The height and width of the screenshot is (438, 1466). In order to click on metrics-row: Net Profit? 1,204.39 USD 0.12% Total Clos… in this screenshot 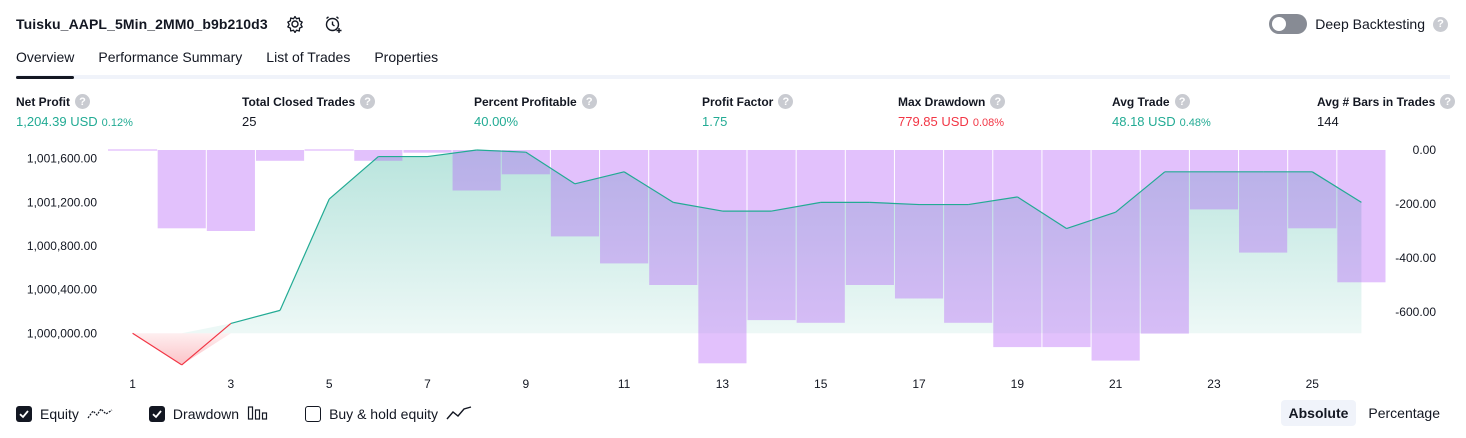, I will do `click(733, 114)`.